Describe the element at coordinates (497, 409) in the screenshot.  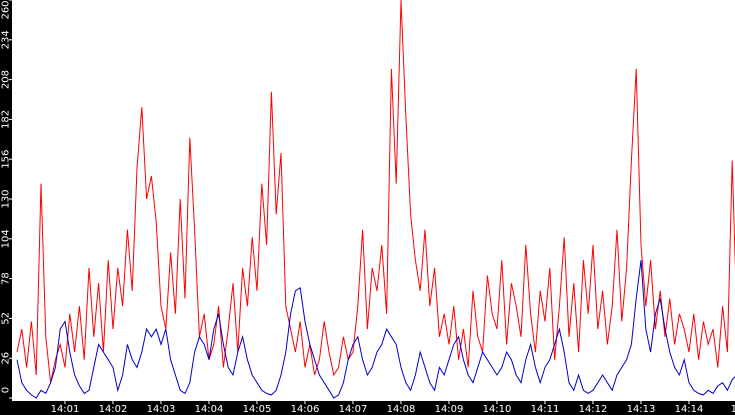
I see `x-tick-label: 14:10` at that location.